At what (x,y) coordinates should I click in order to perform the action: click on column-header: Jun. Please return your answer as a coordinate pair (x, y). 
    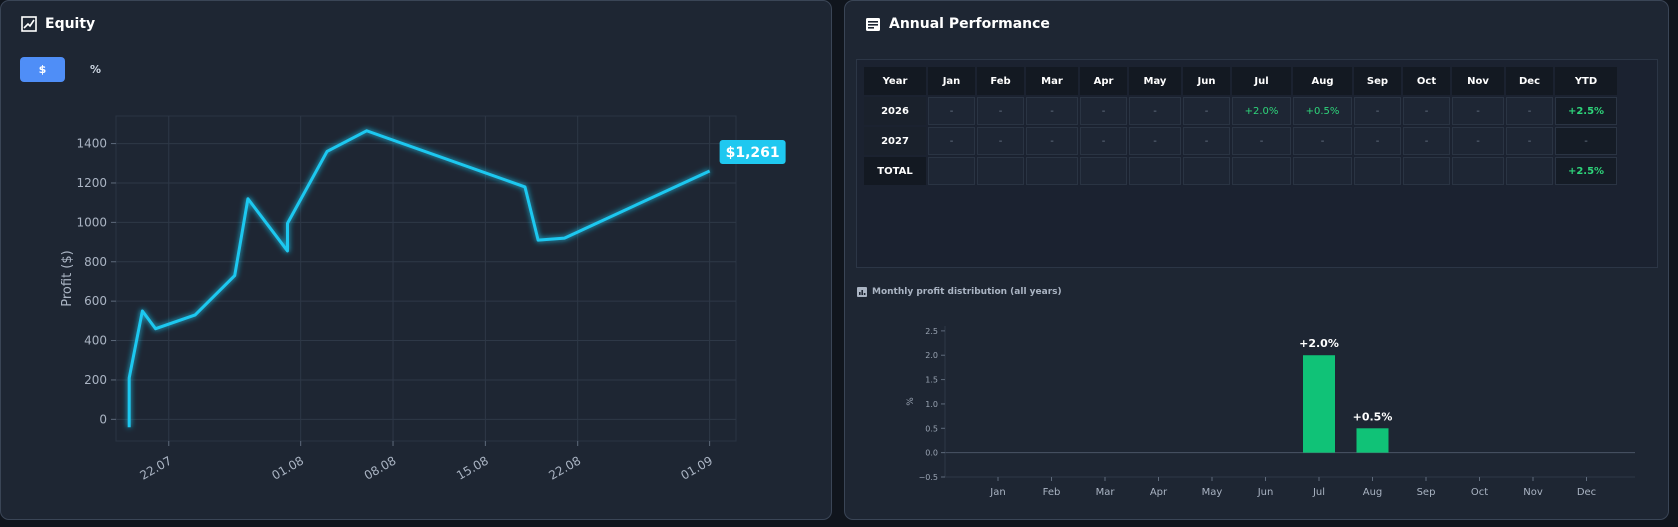
    Looking at the image, I should click on (1206, 81).